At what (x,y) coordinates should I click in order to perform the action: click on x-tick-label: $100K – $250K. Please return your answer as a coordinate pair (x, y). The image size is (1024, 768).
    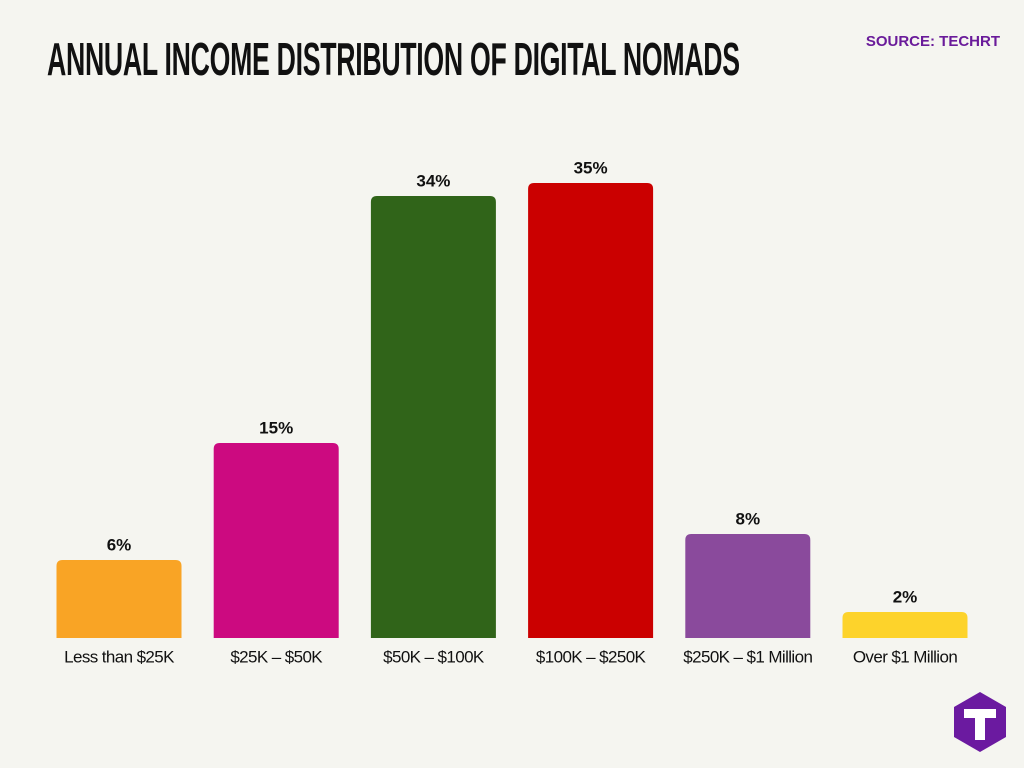
    Looking at the image, I should click on (591, 656).